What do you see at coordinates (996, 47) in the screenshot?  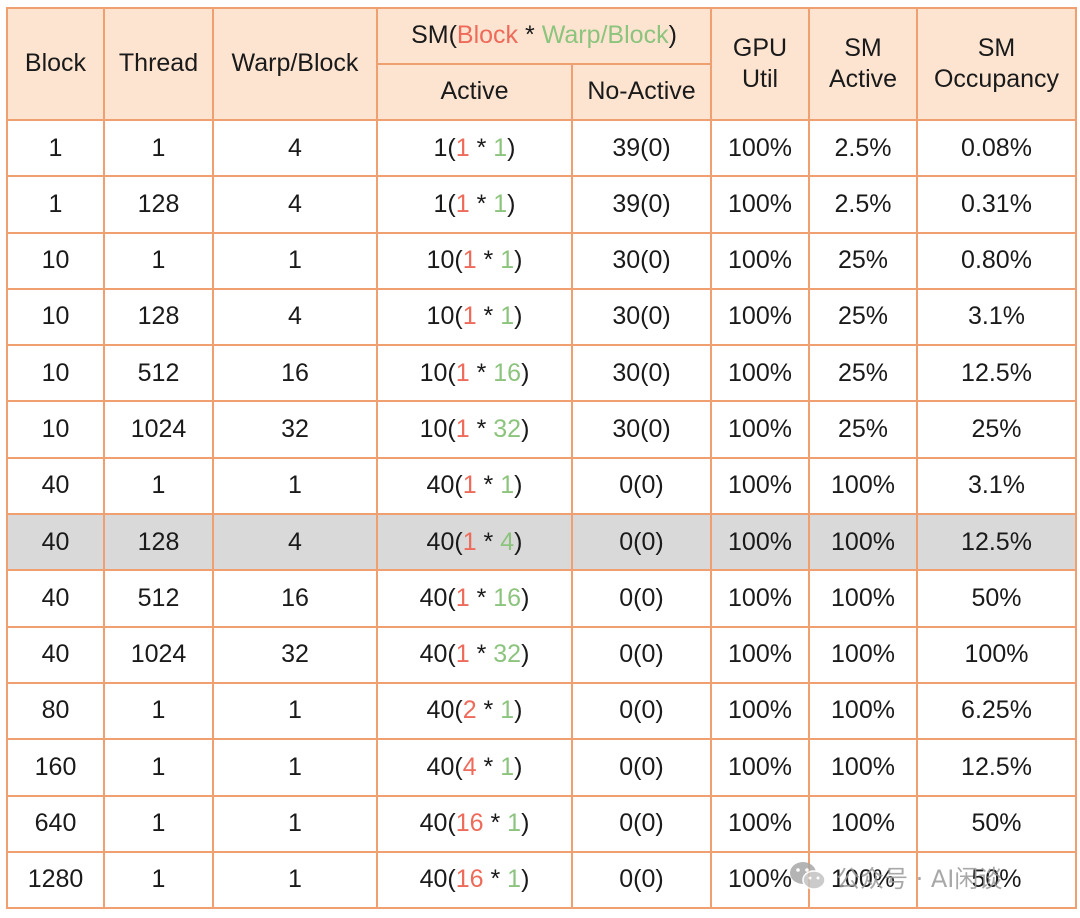 I see `sm-occupancy-line-1: SM` at bounding box center [996, 47].